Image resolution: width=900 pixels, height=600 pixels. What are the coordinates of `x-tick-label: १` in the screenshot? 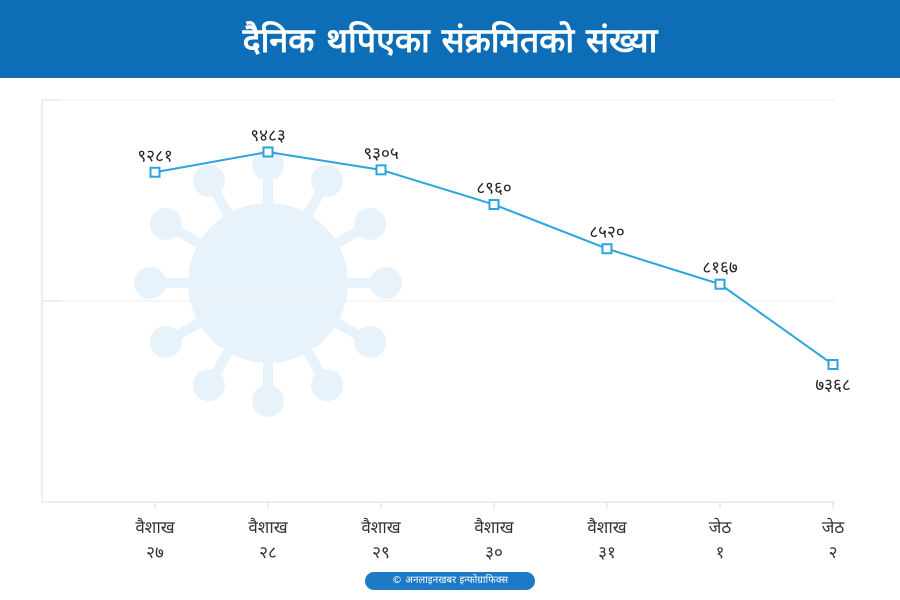 It's located at (720, 553).